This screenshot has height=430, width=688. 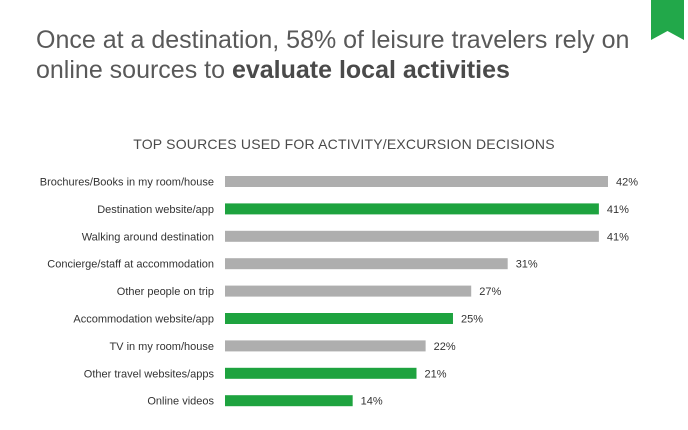 I want to click on value-label: 31%, so click(x=527, y=265).